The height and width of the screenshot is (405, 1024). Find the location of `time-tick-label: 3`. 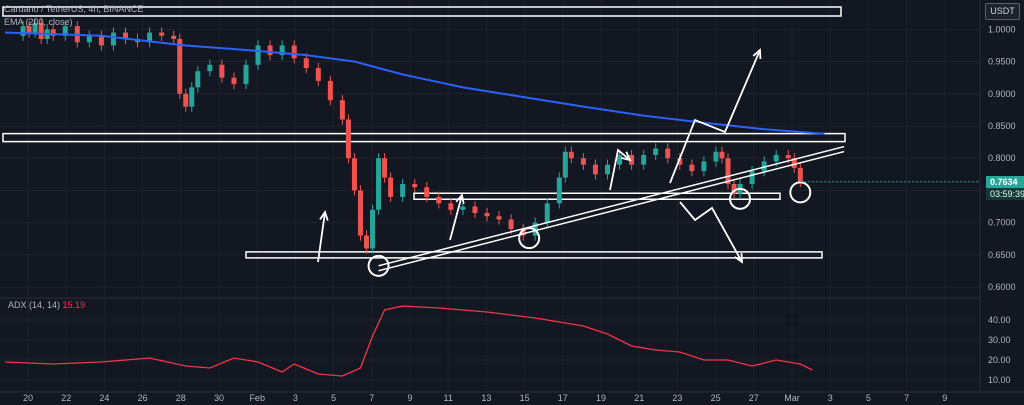

time-tick-label: 3 is located at coordinates (295, 398).